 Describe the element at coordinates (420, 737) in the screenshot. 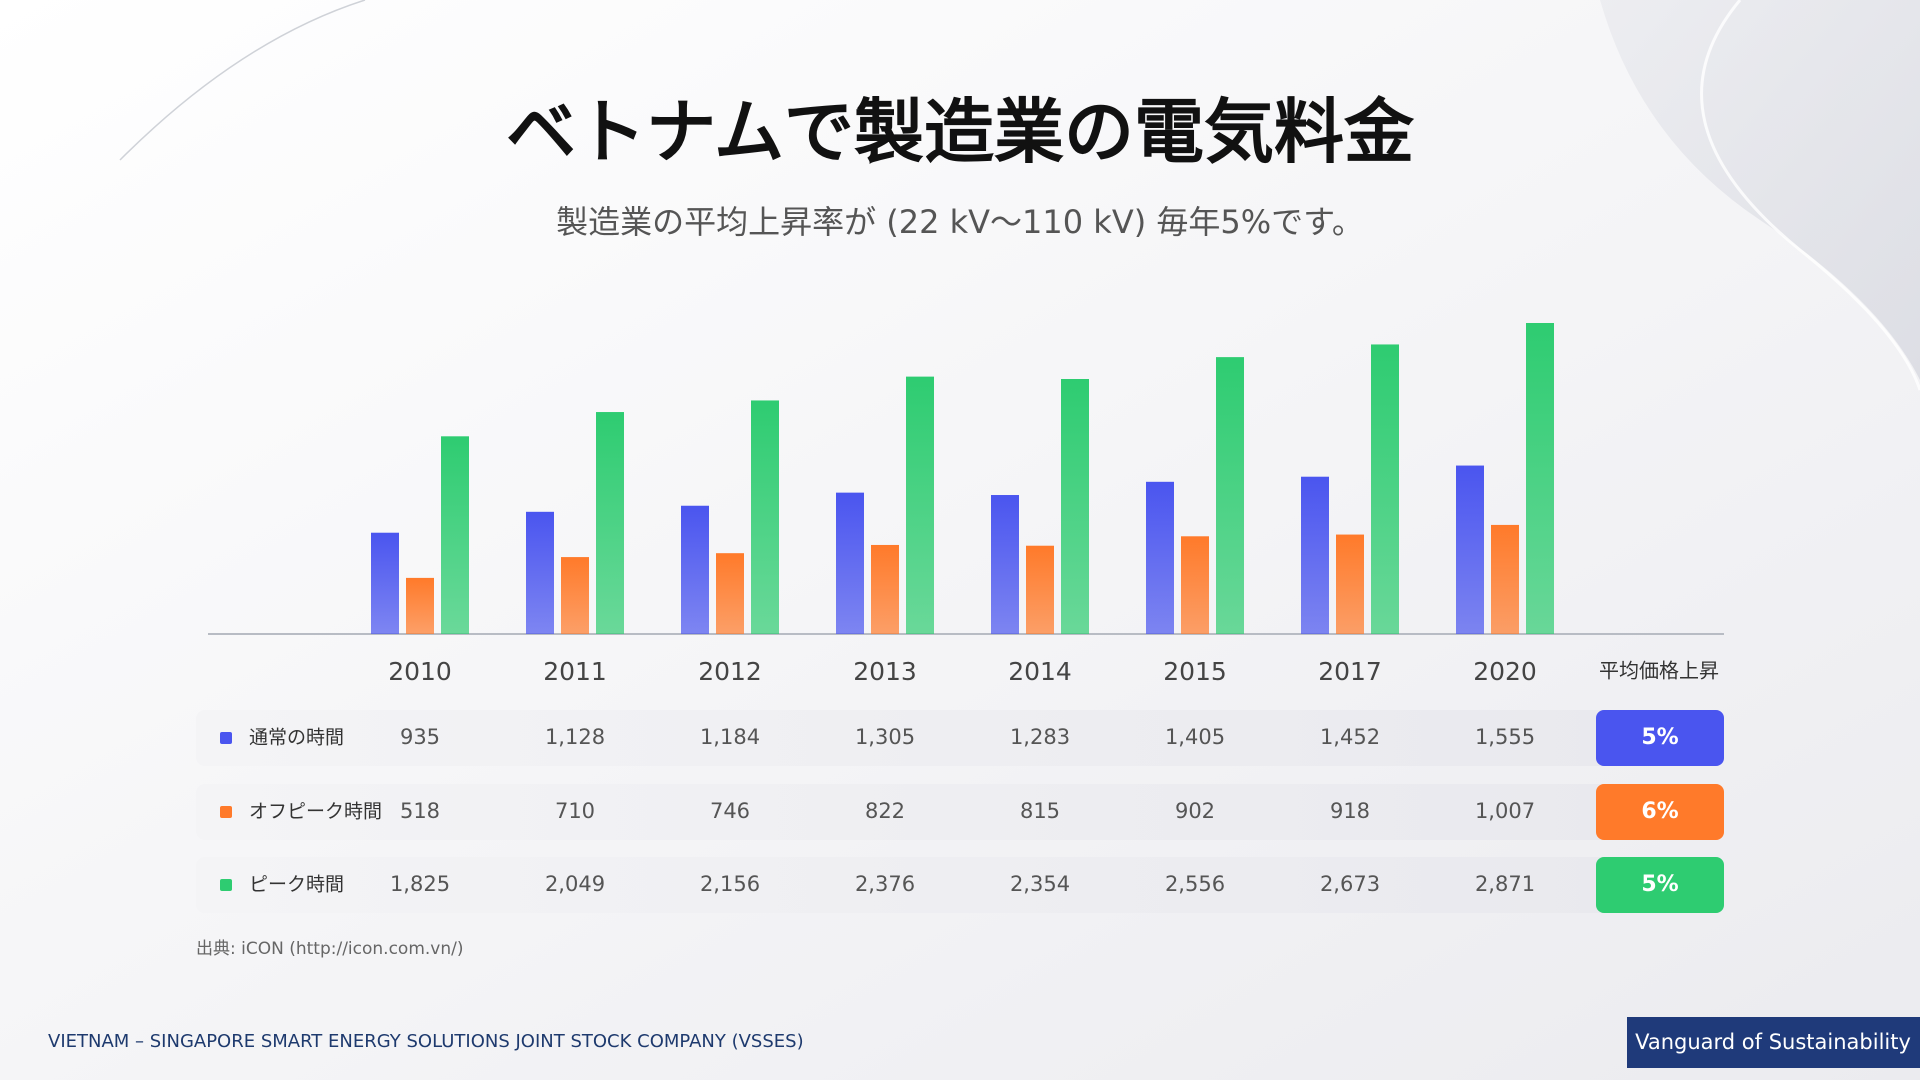

I see `table-cell: 935` at that location.